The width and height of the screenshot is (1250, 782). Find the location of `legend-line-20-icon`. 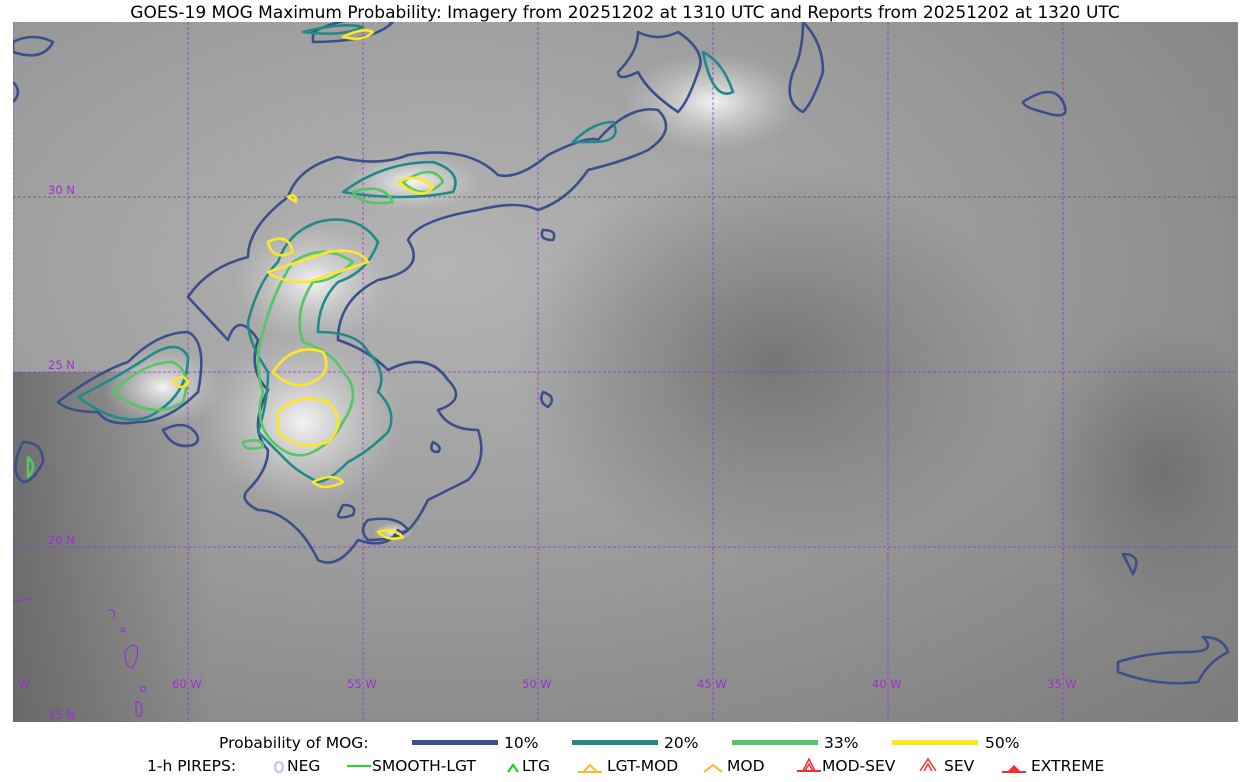

legend-line-20-icon is located at coordinates (615, 742).